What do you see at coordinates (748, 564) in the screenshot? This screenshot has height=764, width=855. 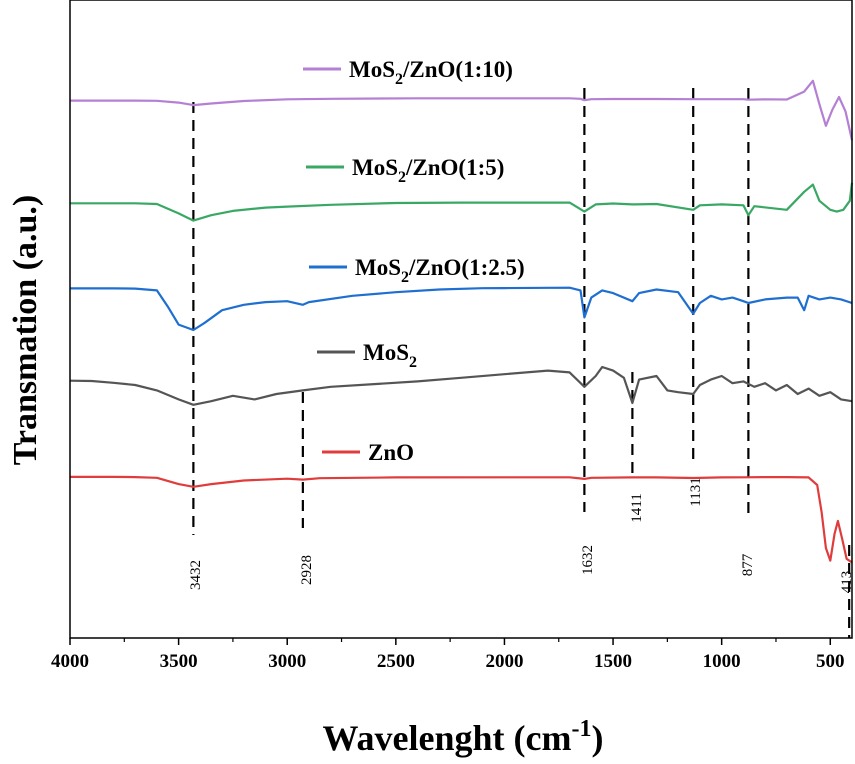 I see `peak-label-877: 877` at bounding box center [748, 564].